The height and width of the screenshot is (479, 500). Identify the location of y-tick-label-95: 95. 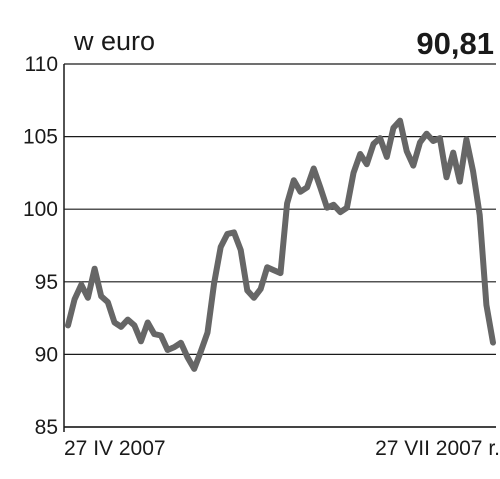
(46, 282).